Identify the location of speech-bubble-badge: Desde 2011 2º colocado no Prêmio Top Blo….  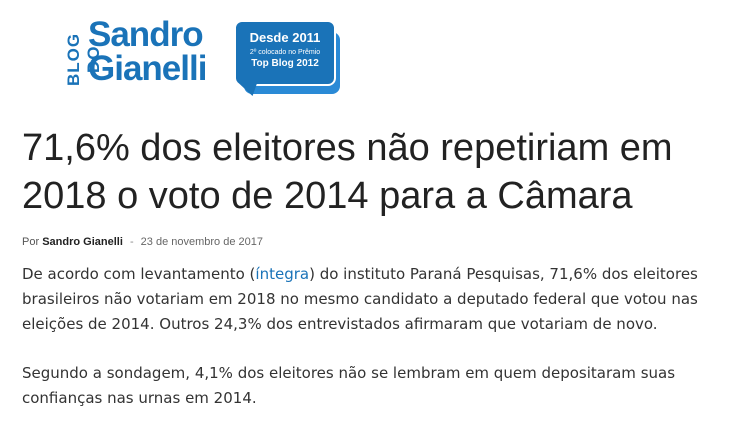
(285, 53).